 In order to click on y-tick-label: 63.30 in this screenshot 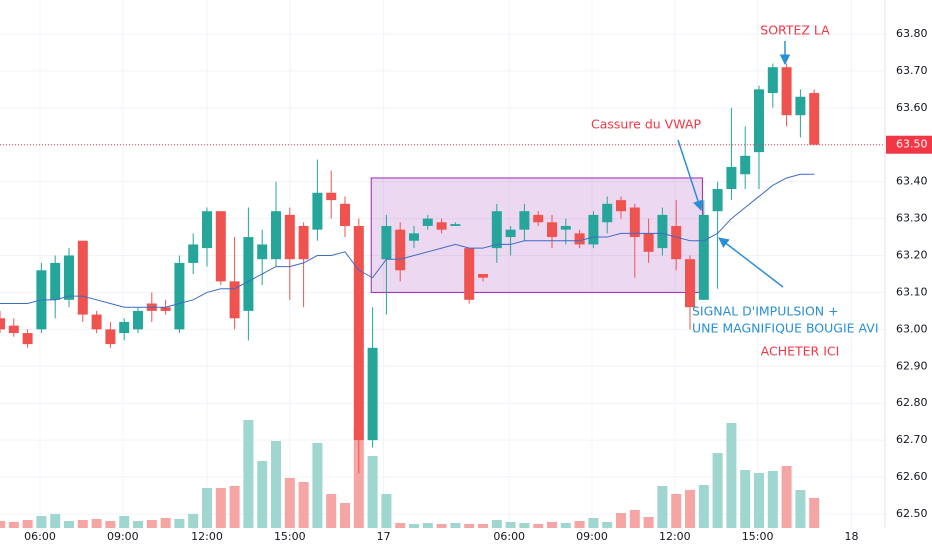, I will do `click(912, 218)`.